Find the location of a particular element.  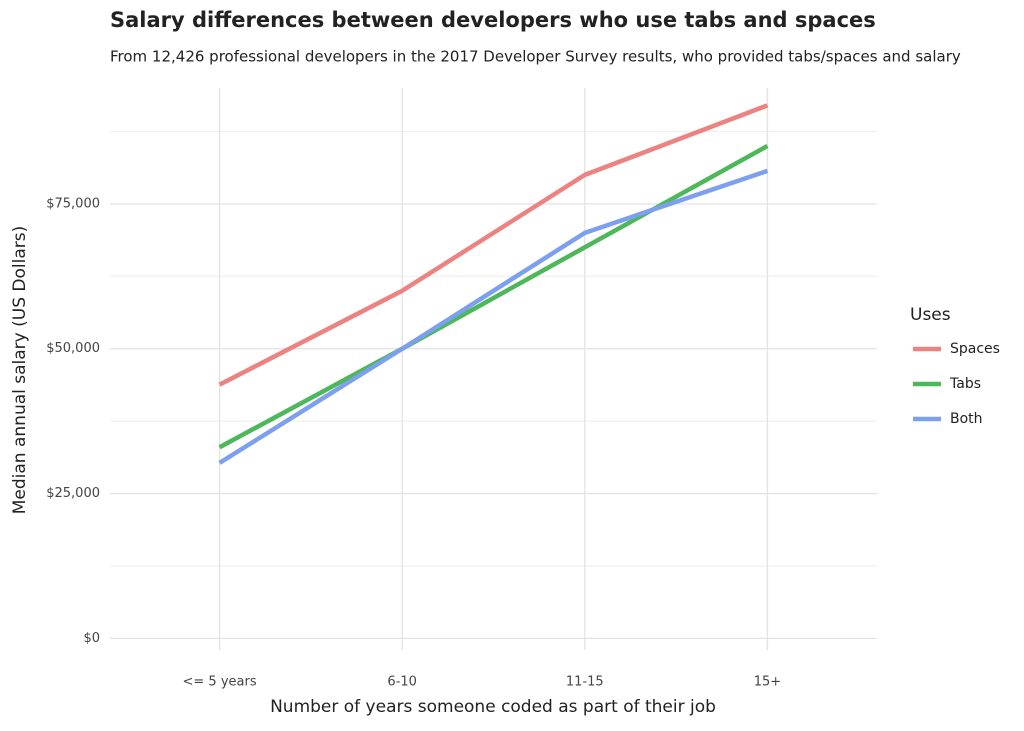

x-tick-label: <= 5 years is located at coordinates (220, 682).